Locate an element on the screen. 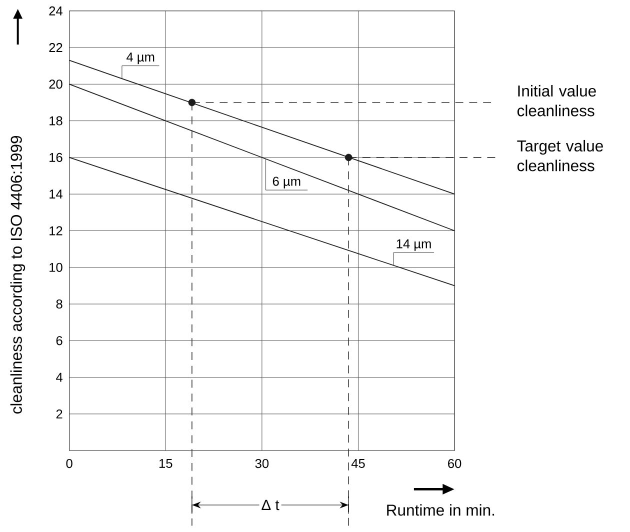 The image size is (630, 532). y-tick-label: 14 is located at coordinates (56, 194).